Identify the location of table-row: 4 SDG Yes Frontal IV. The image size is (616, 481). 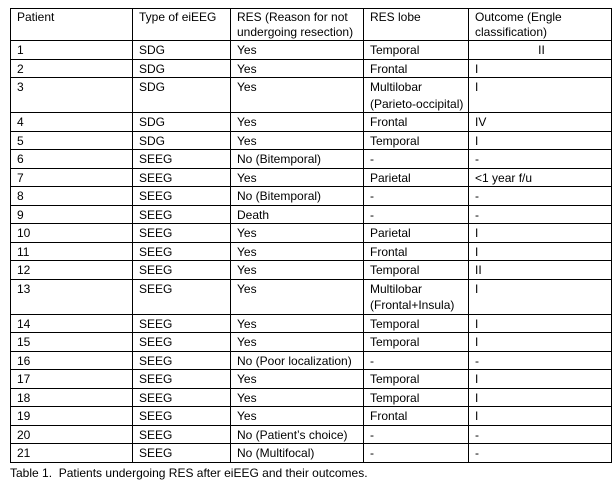
(311, 122).